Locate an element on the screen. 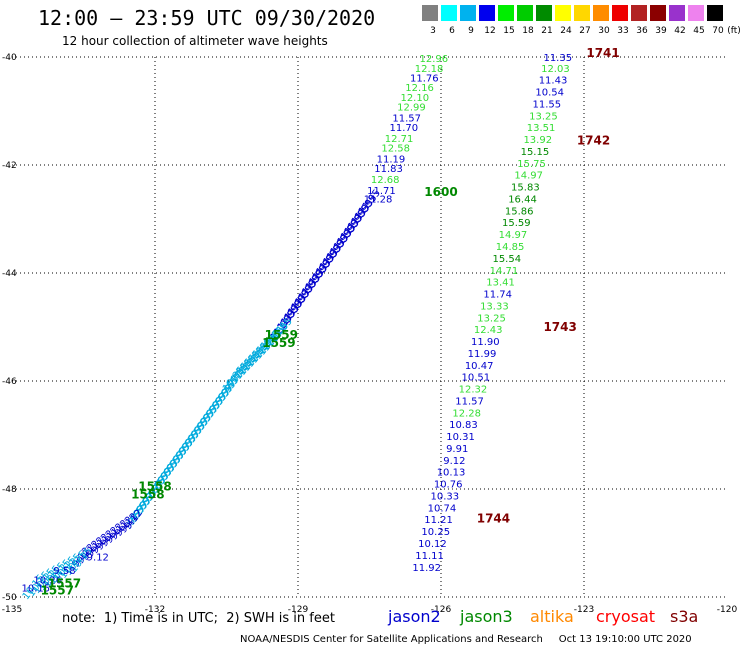 This screenshot has width=740, height=650. swh-label: 9.58 is located at coordinates (64, 571).